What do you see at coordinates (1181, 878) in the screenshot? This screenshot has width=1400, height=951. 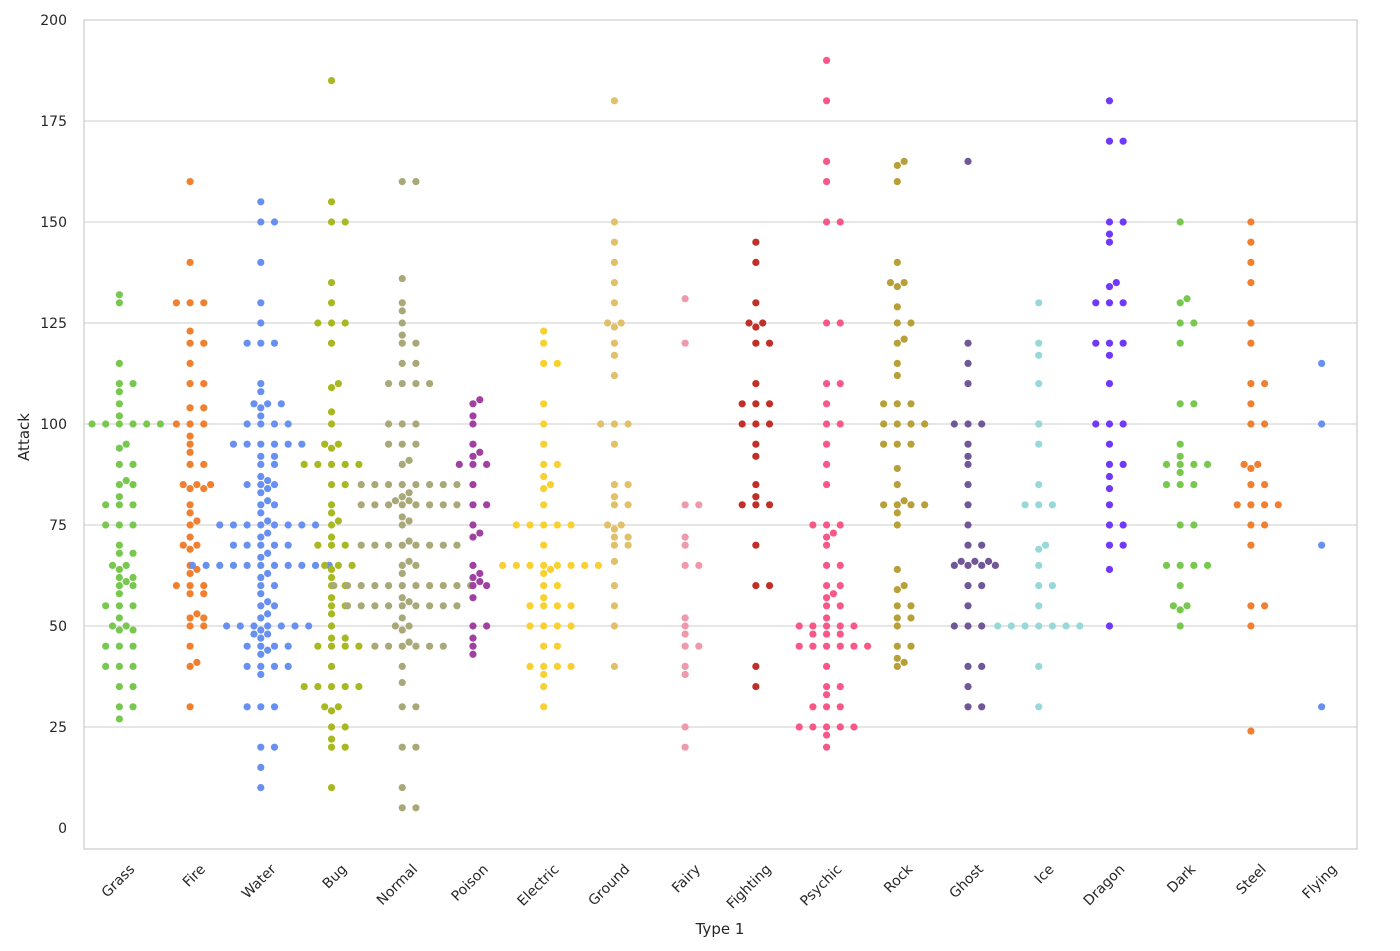 I see `x-tick-label: Dark` at bounding box center [1181, 878].